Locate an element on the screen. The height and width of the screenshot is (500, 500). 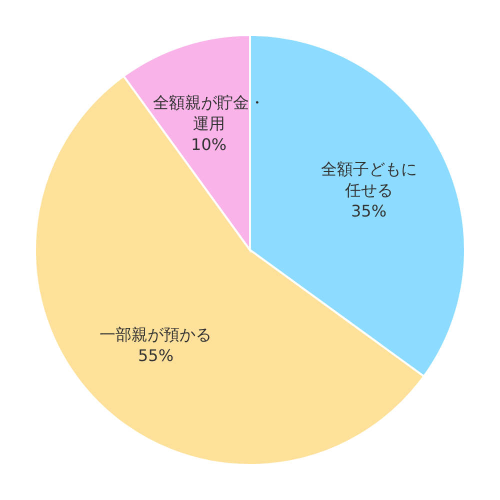
slice-label: 一部親が預かる is located at coordinates (156, 334).